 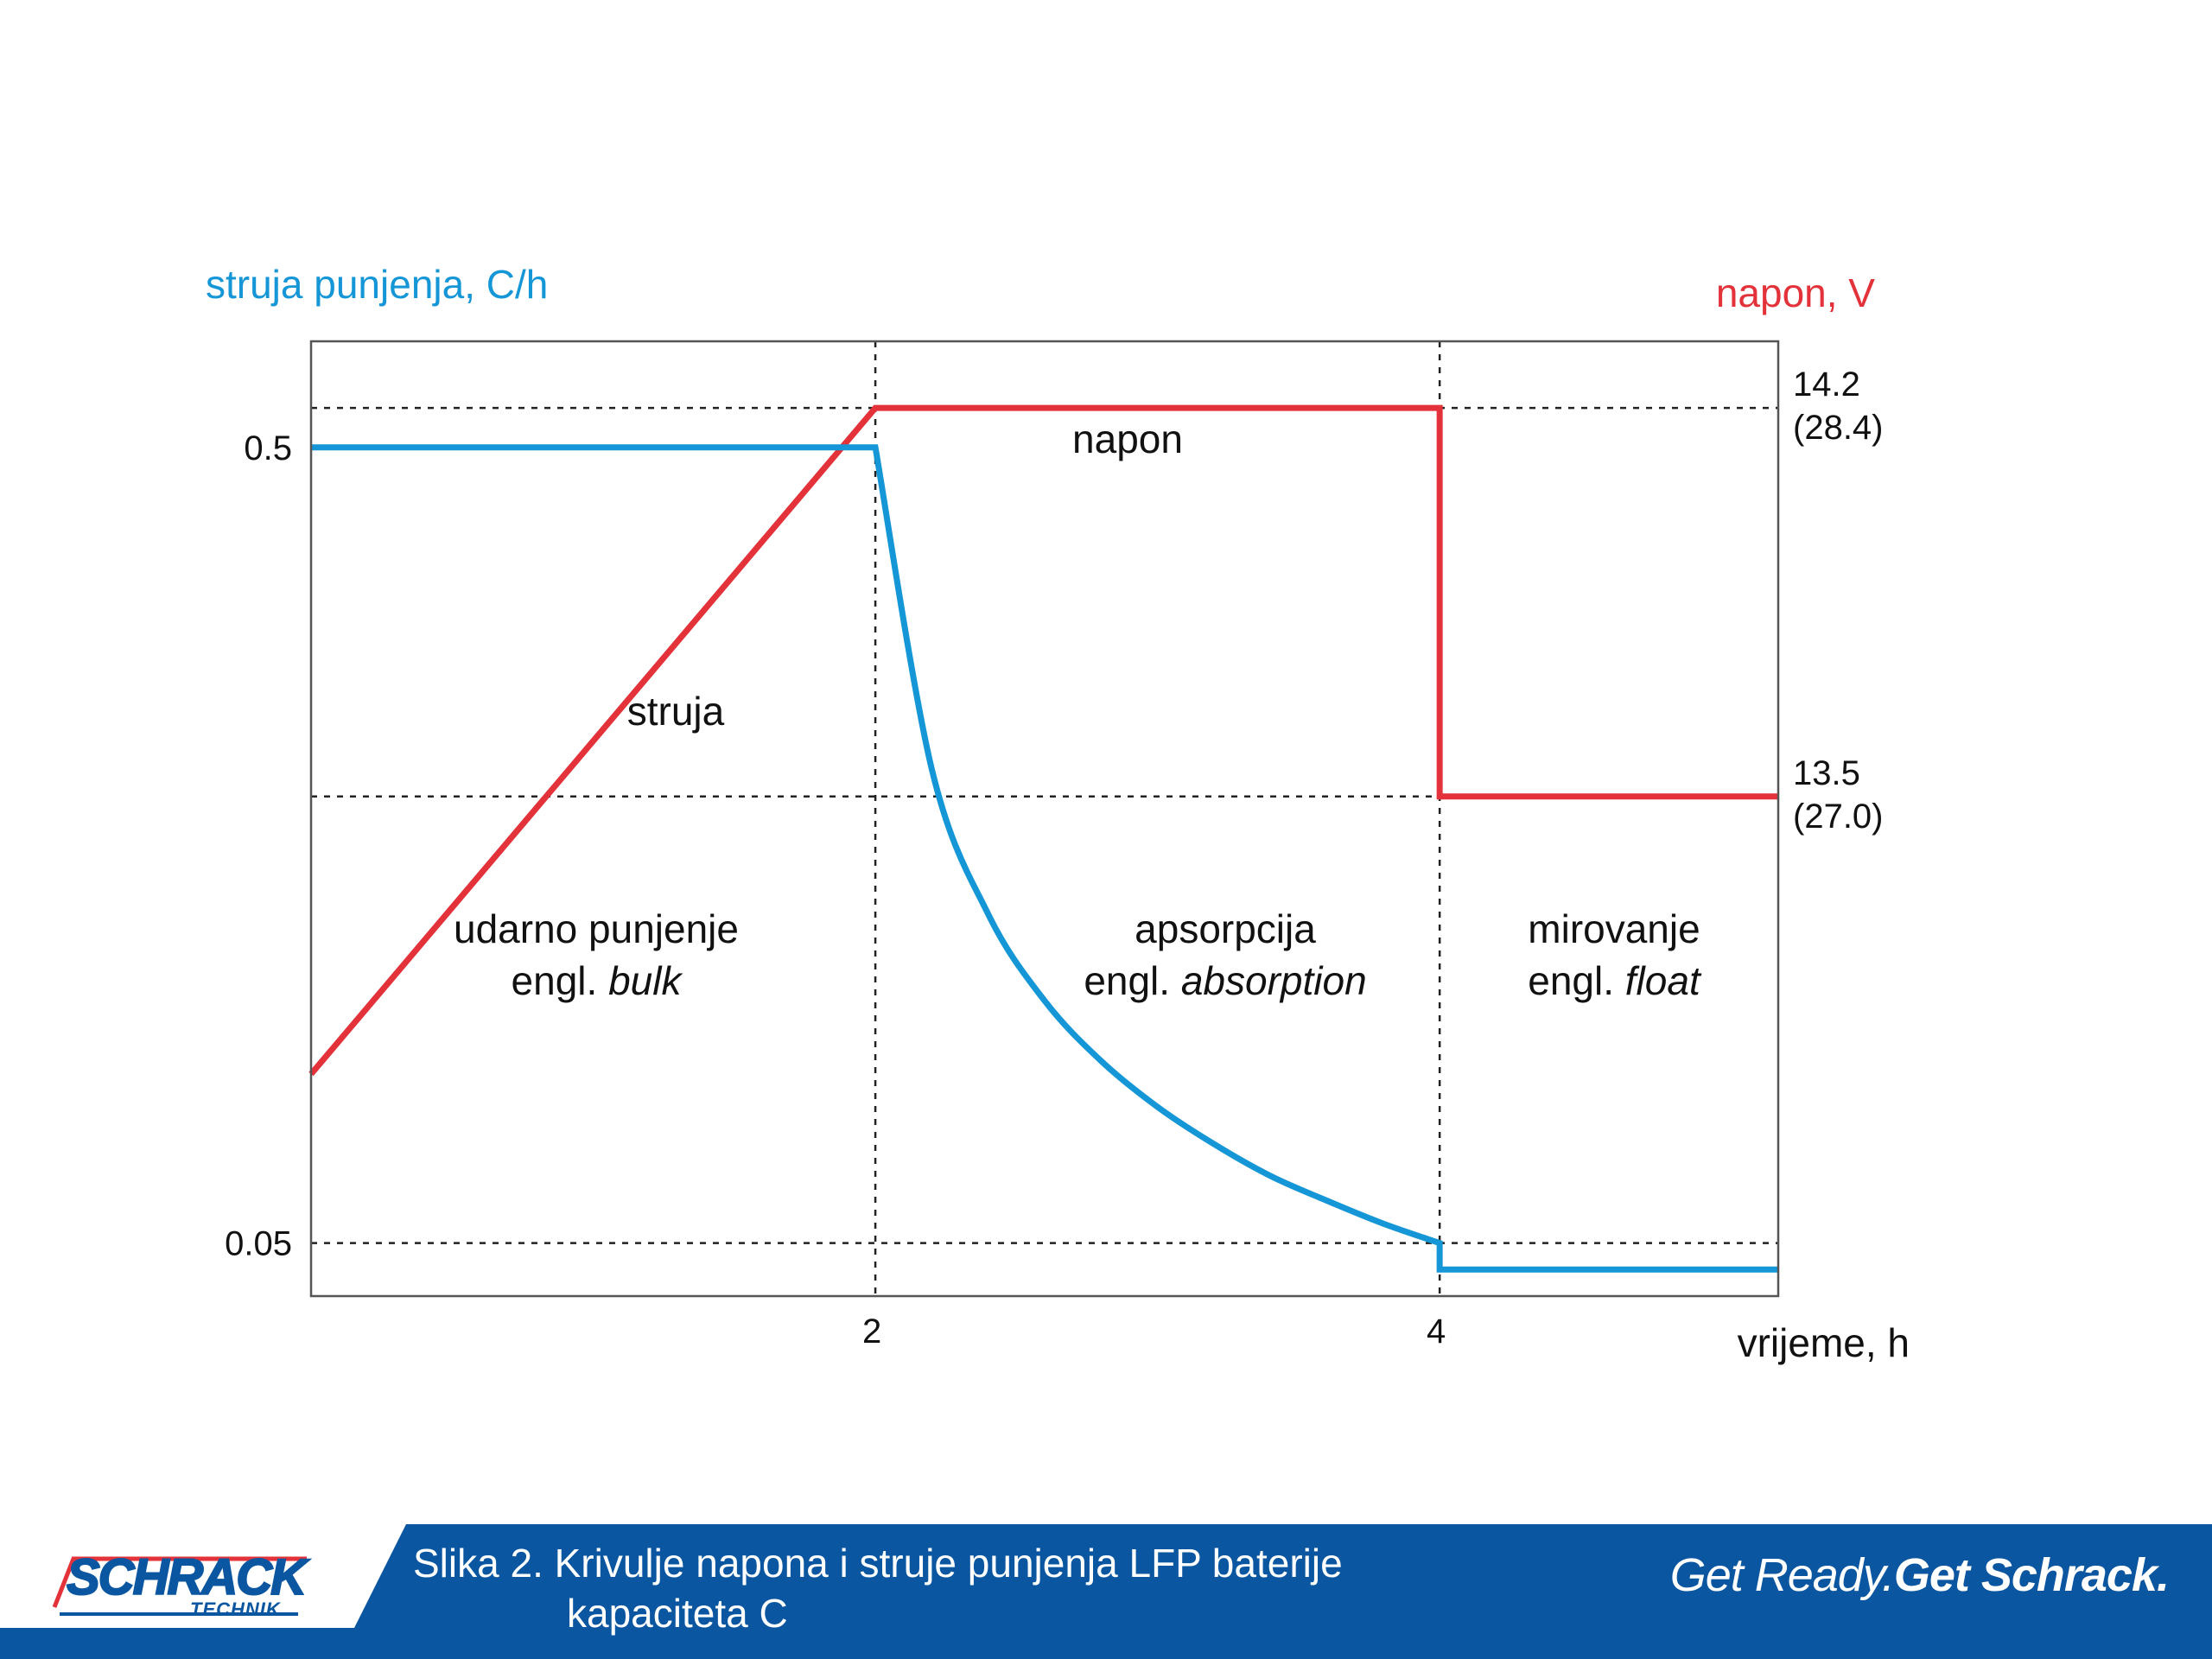 What do you see at coordinates (596, 928) in the screenshot?
I see `phase-label-0: udarno punjenje` at bounding box center [596, 928].